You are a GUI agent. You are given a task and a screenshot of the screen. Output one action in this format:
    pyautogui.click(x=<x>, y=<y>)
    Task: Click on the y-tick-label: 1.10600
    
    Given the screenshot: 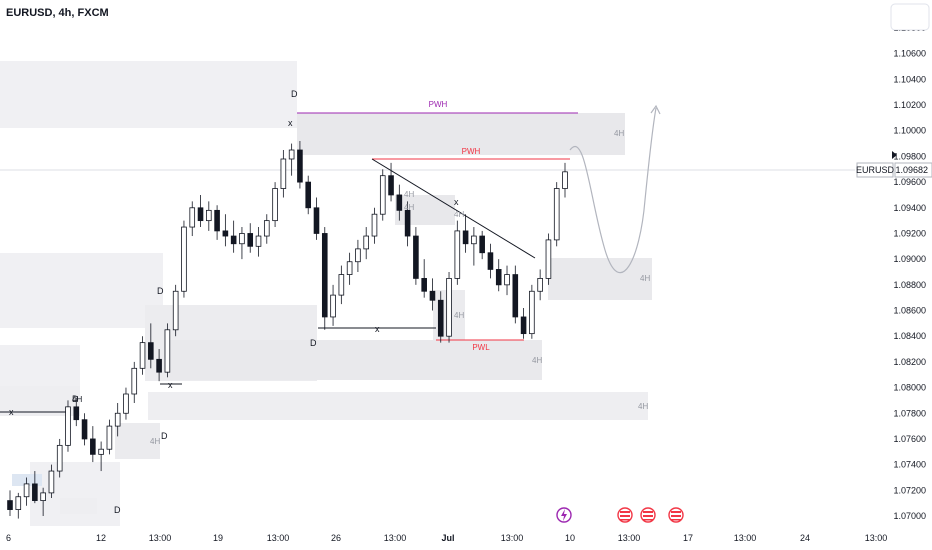 What is the action you would take?
    pyautogui.click(x=909, y=54)
    